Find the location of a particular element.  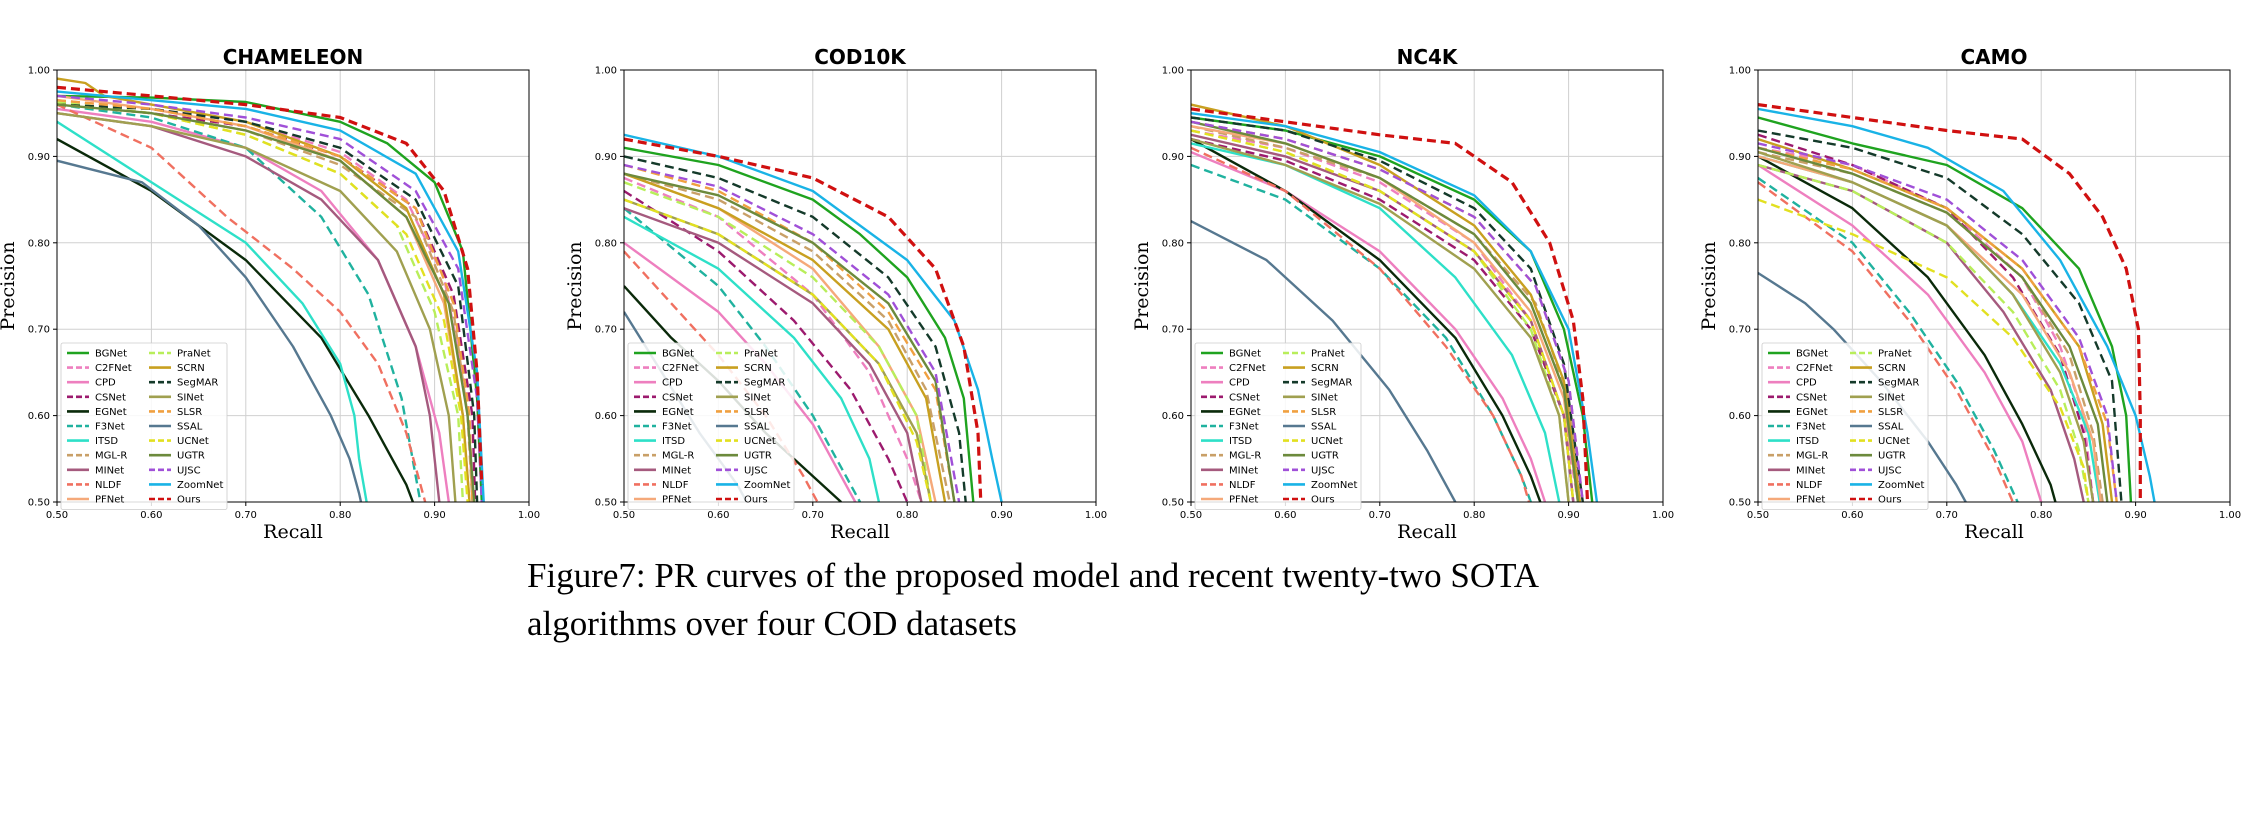

series-line-ours is located at coordinates (803, 319).